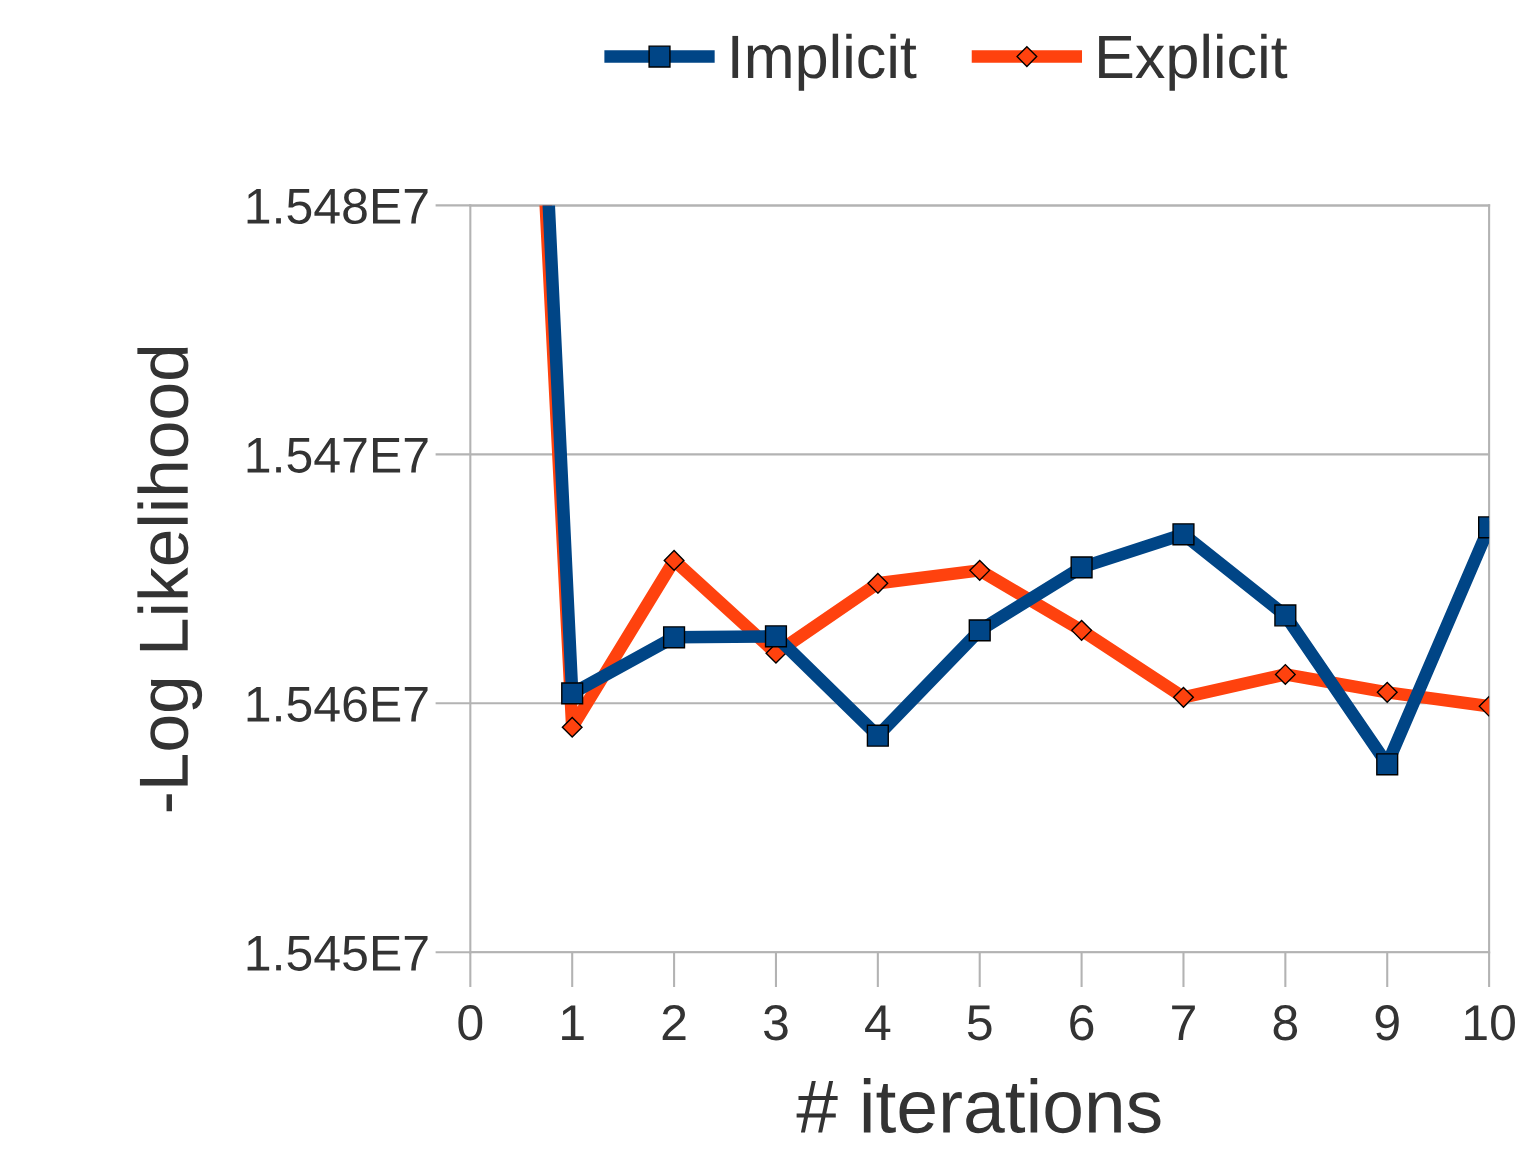 This screenshot has width=1532, height=1167. I want to click on x-tick-label: 1, so click(573, 1022).